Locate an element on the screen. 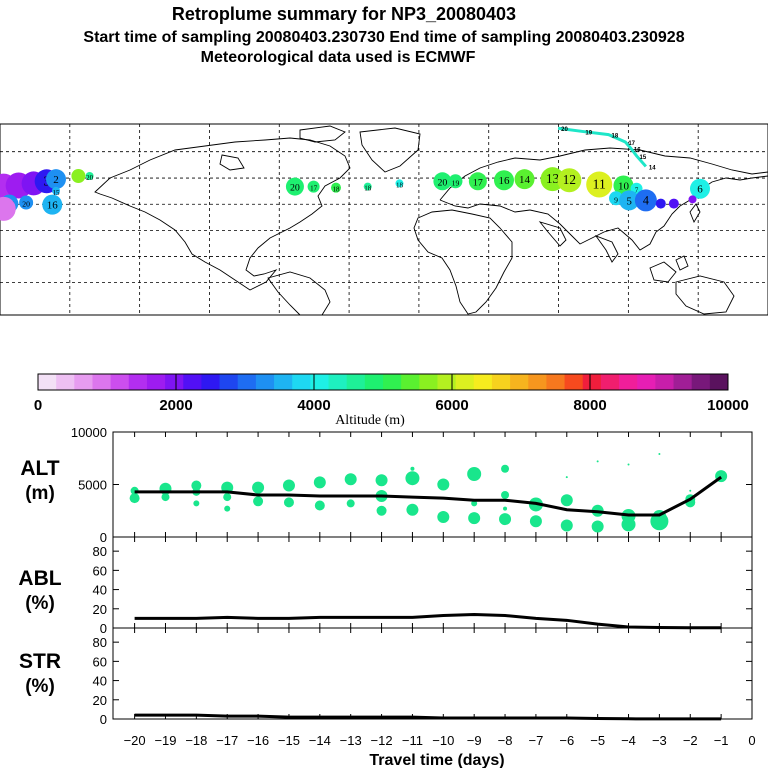  x-tick-label: −10 is located at coordinates (443, 740).